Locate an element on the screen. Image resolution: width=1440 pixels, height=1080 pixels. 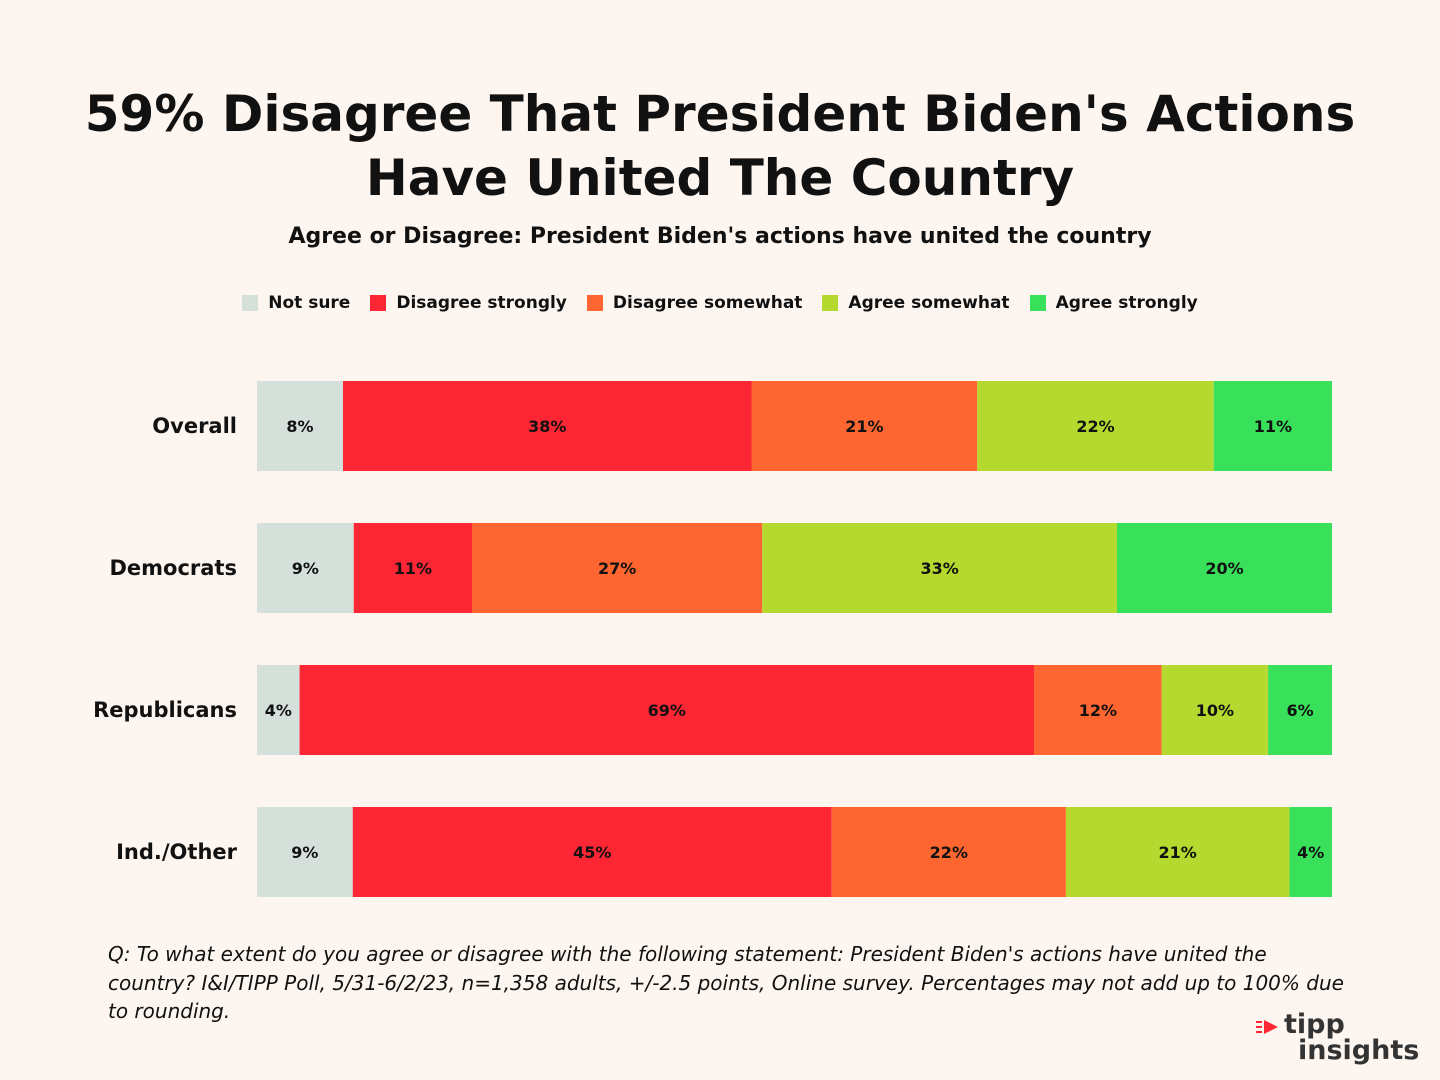
data-label: 8% is located at coordinates (299, 426).